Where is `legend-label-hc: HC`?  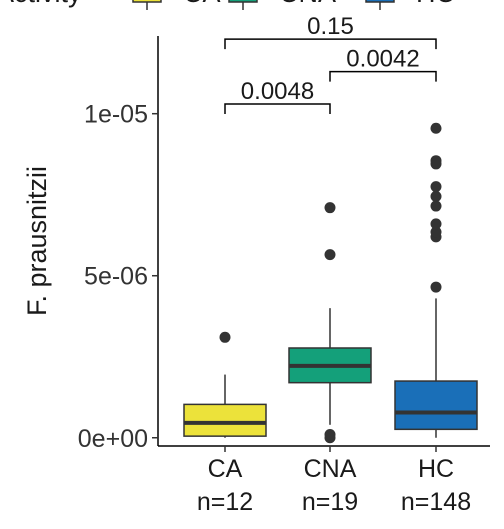
legend-label-hc: HC is located at coordinates (435, 4).